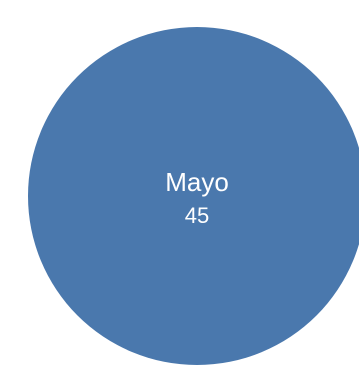 The height and width of the screenshot is (372, 359). Describe the element at coordinates (197, 182) in the screenshot. I see `slice-name-label: Mayo` at that location.